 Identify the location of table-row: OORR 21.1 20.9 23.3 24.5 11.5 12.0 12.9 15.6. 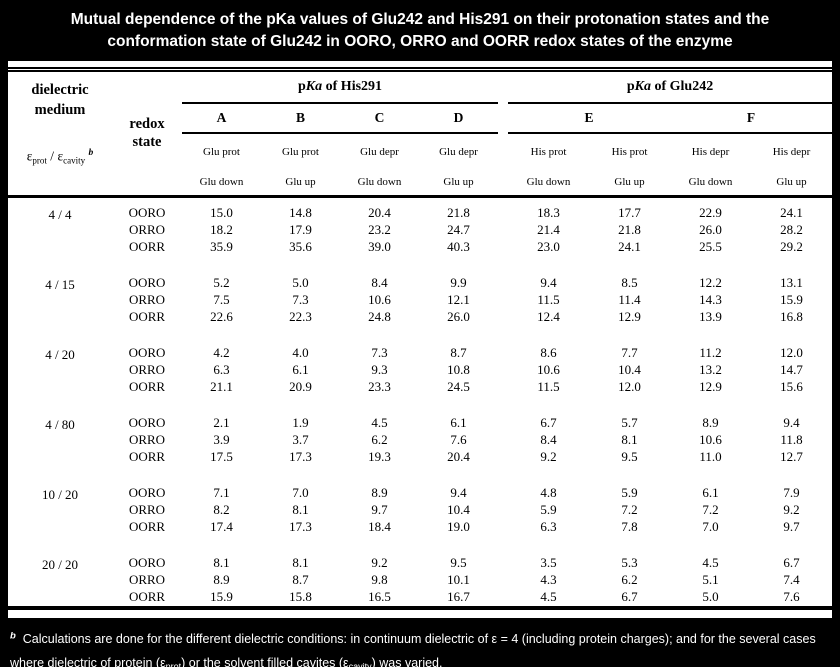
(420, 387).